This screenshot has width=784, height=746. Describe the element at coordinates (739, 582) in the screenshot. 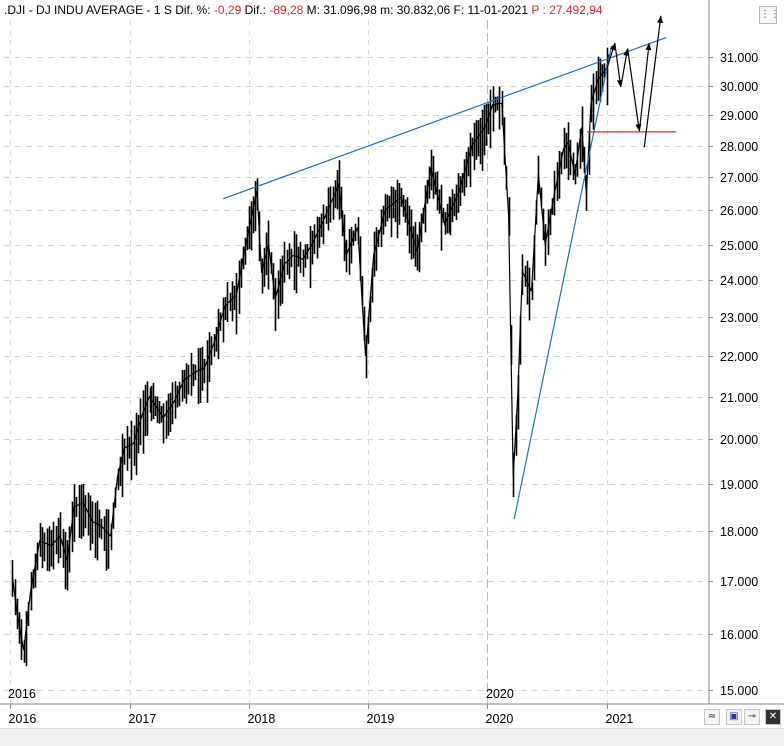

I see `y-tick-label: 17.000` at that location.